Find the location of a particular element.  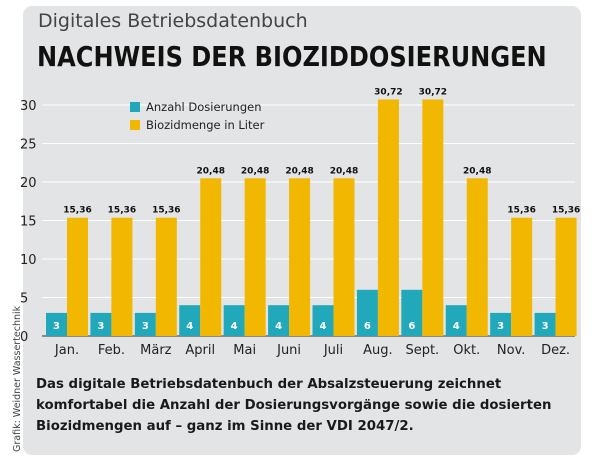

x-tick-label: Feb. is located at coordinates (111, 350).